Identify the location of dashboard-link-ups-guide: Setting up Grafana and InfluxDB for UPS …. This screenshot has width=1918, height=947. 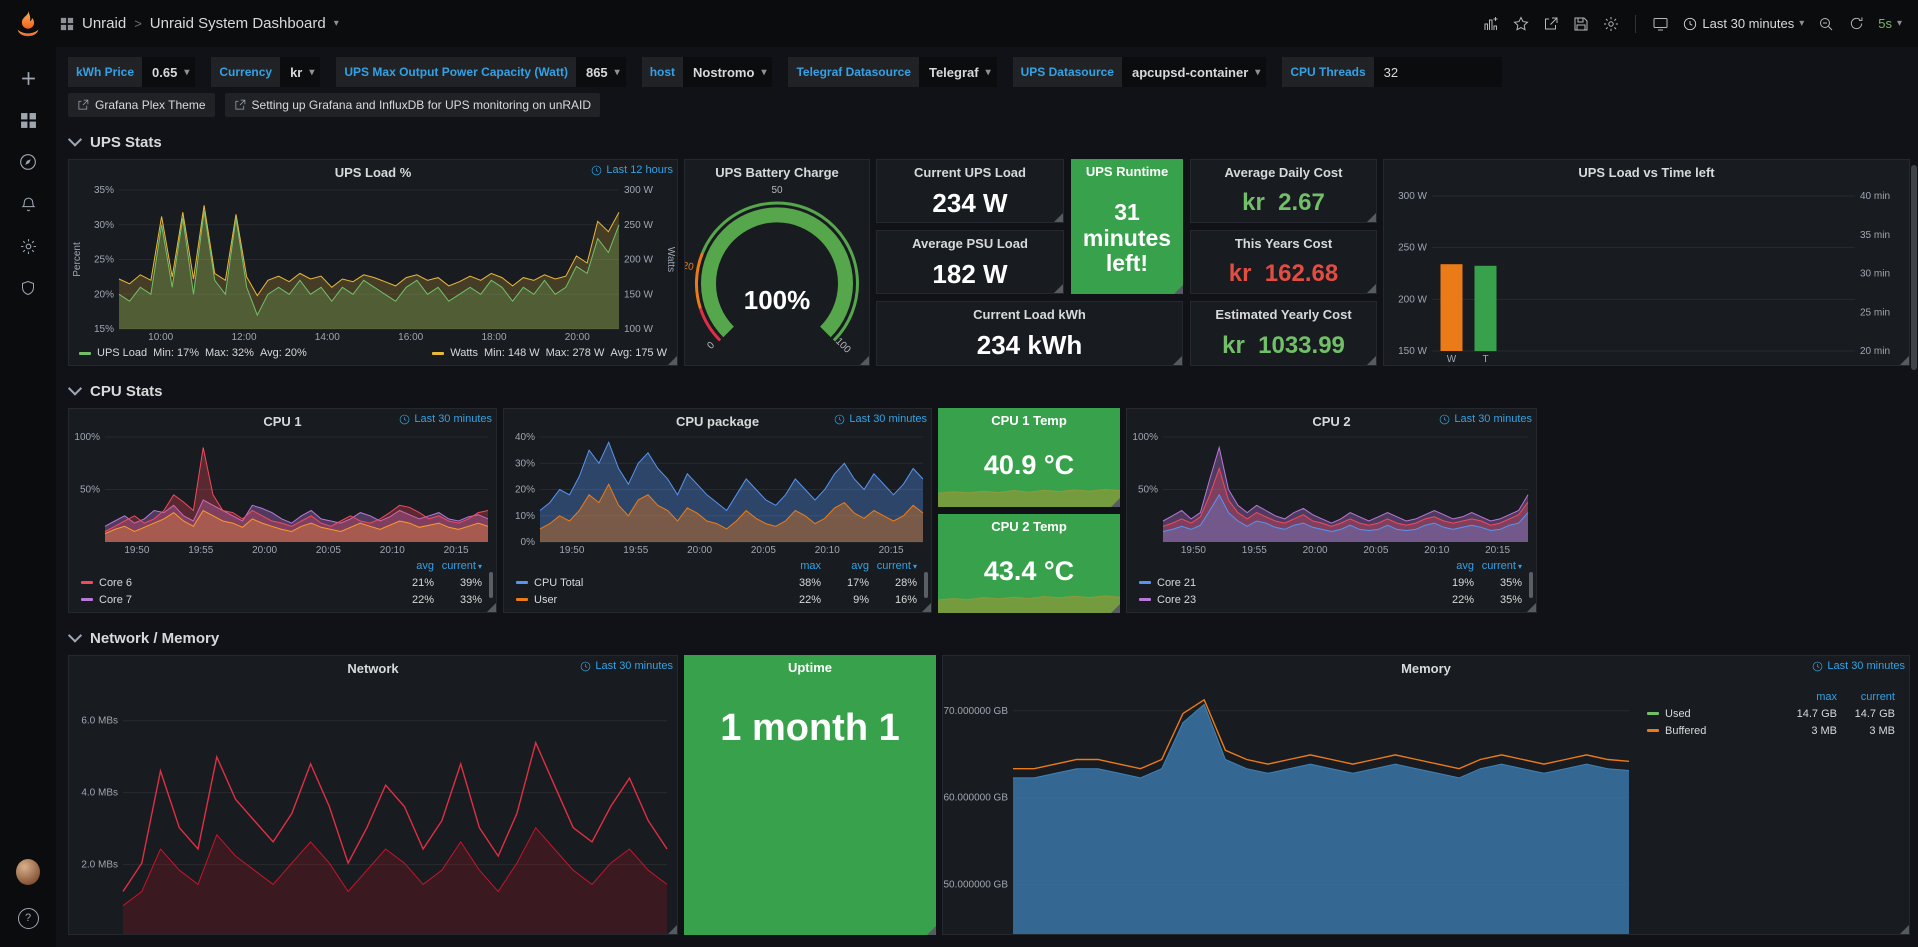
(412, 105).